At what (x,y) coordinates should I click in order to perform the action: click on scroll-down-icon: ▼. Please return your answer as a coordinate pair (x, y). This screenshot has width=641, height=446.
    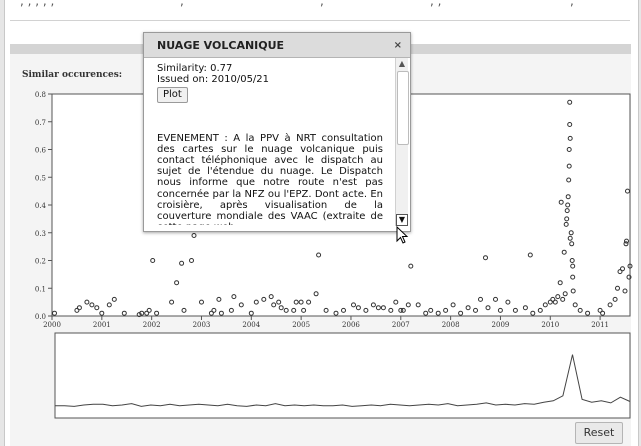
    Looking at the image, I should click on (402, 220).